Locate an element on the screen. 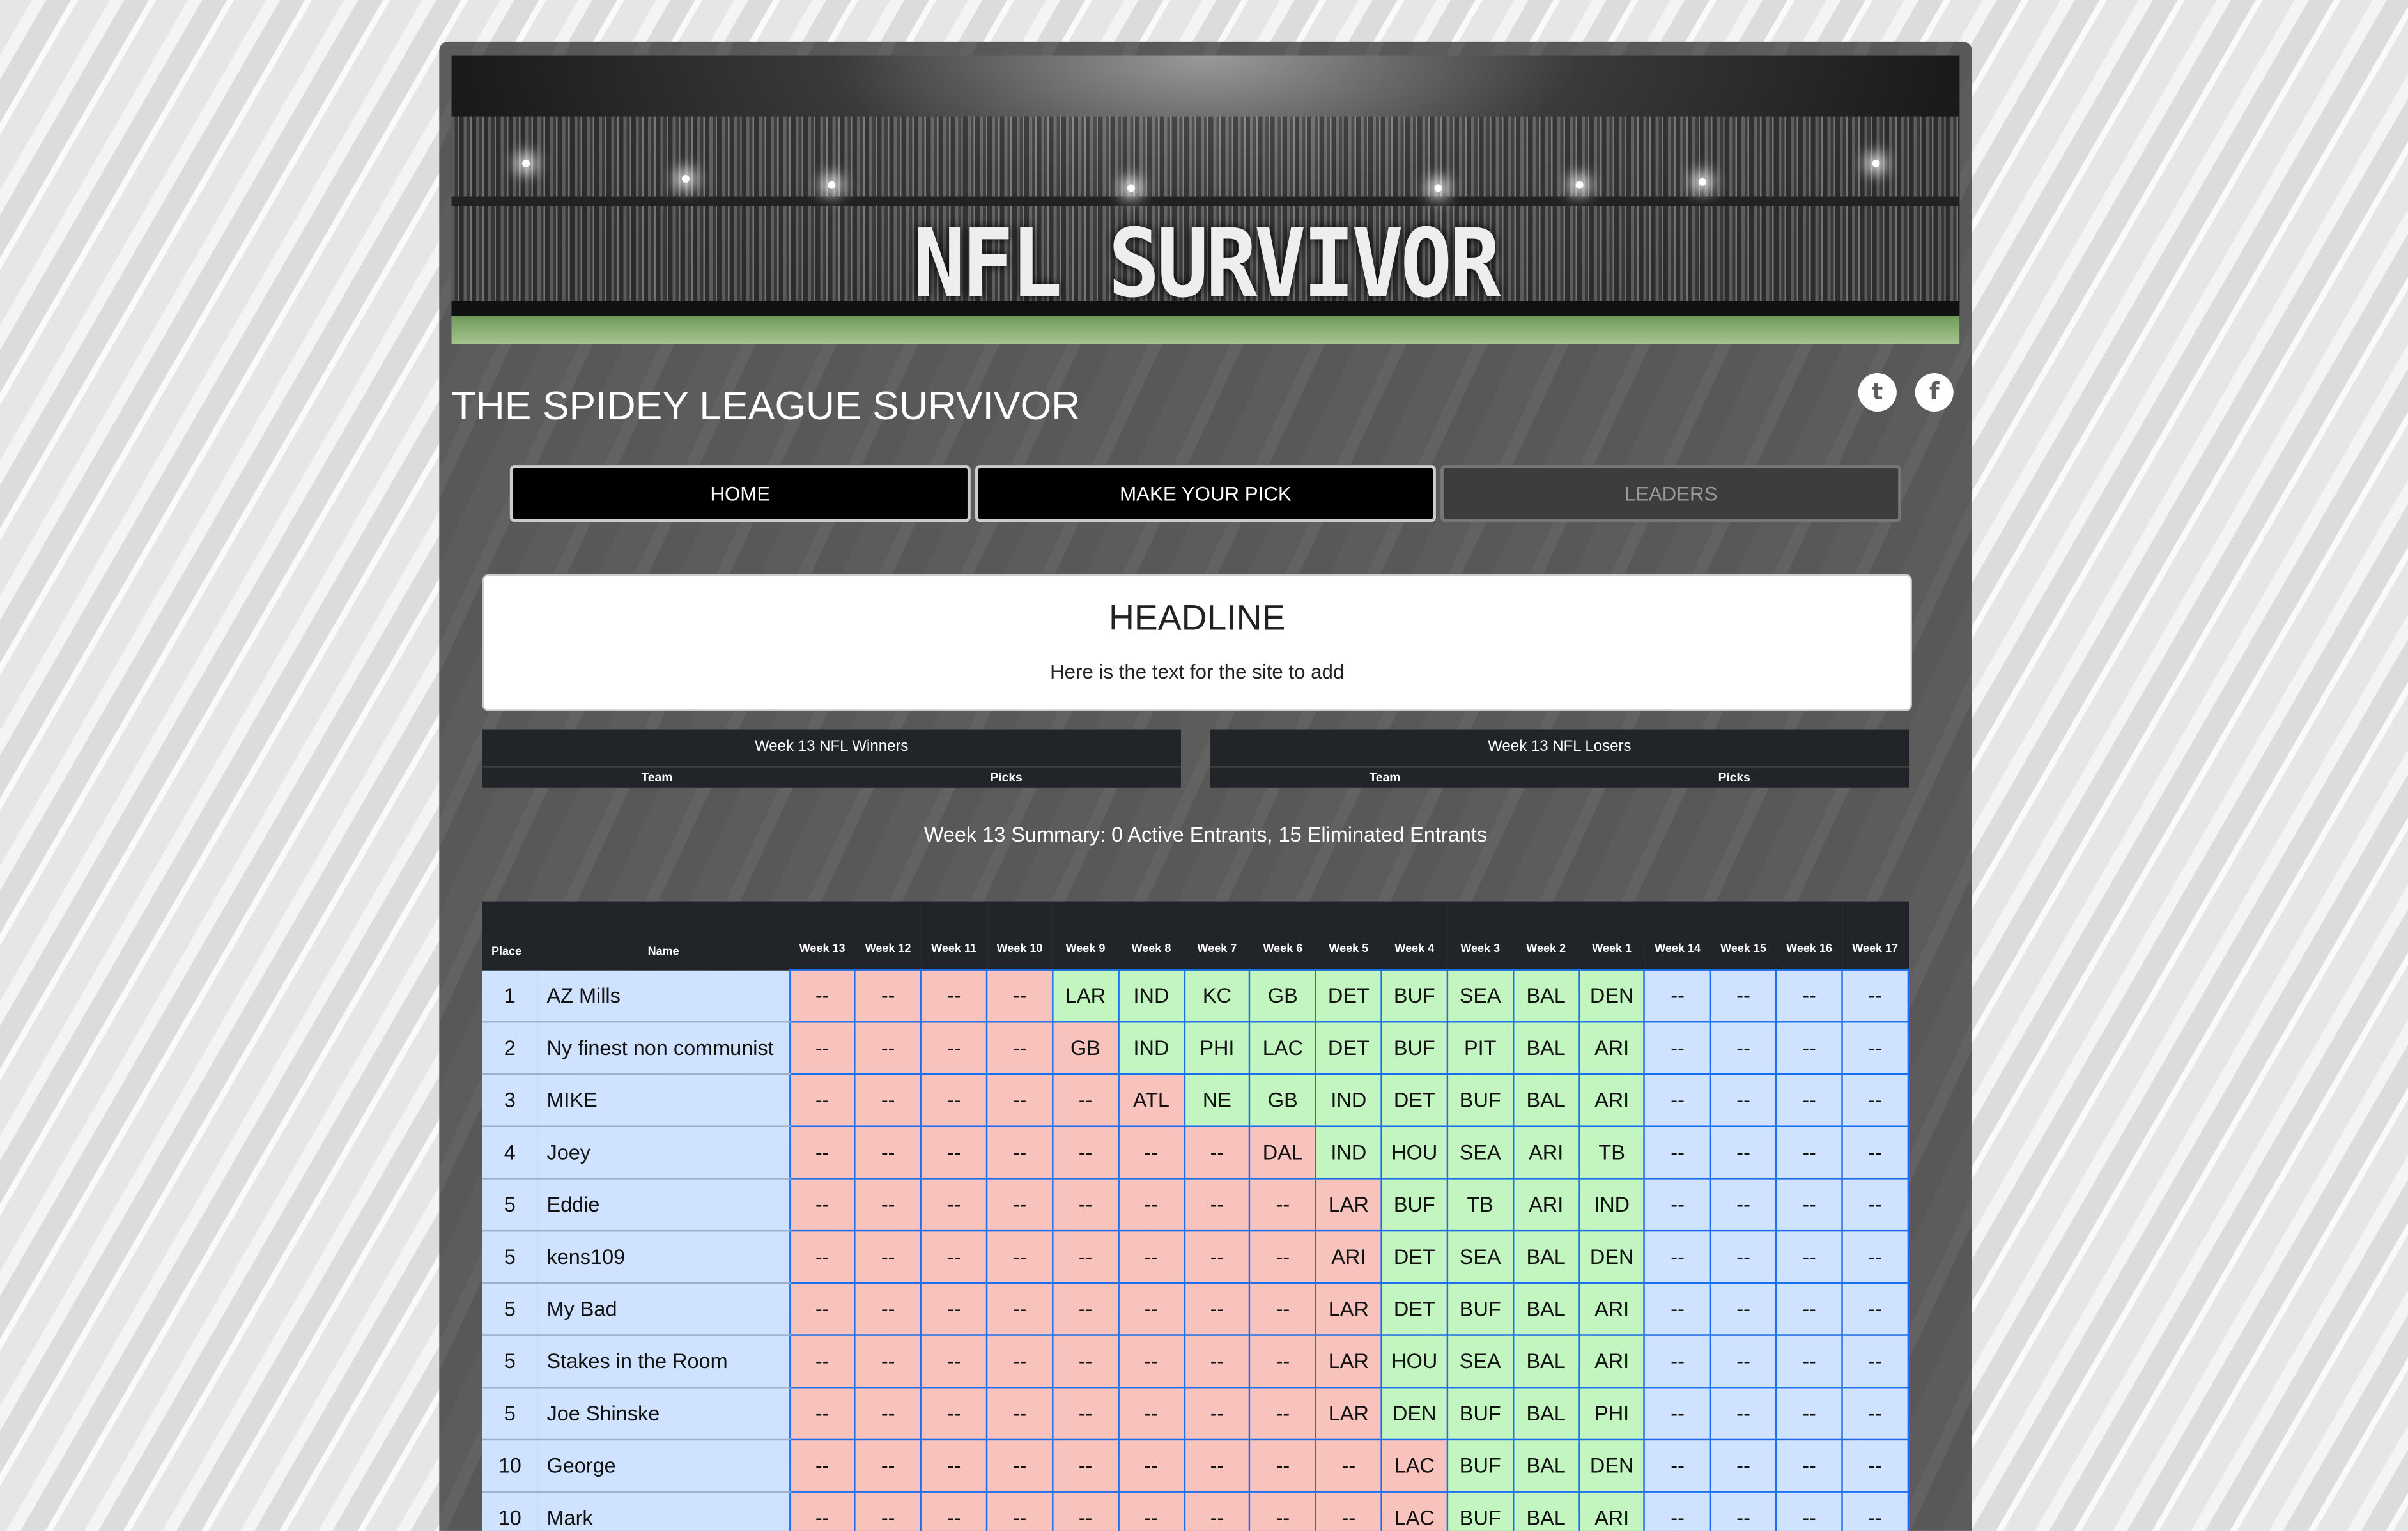 Image resolution: width=2408 pixels, height=1531 pixels. winners-table: Week 13 NFL Winners Team Picks is located at coordinates (831, 759).